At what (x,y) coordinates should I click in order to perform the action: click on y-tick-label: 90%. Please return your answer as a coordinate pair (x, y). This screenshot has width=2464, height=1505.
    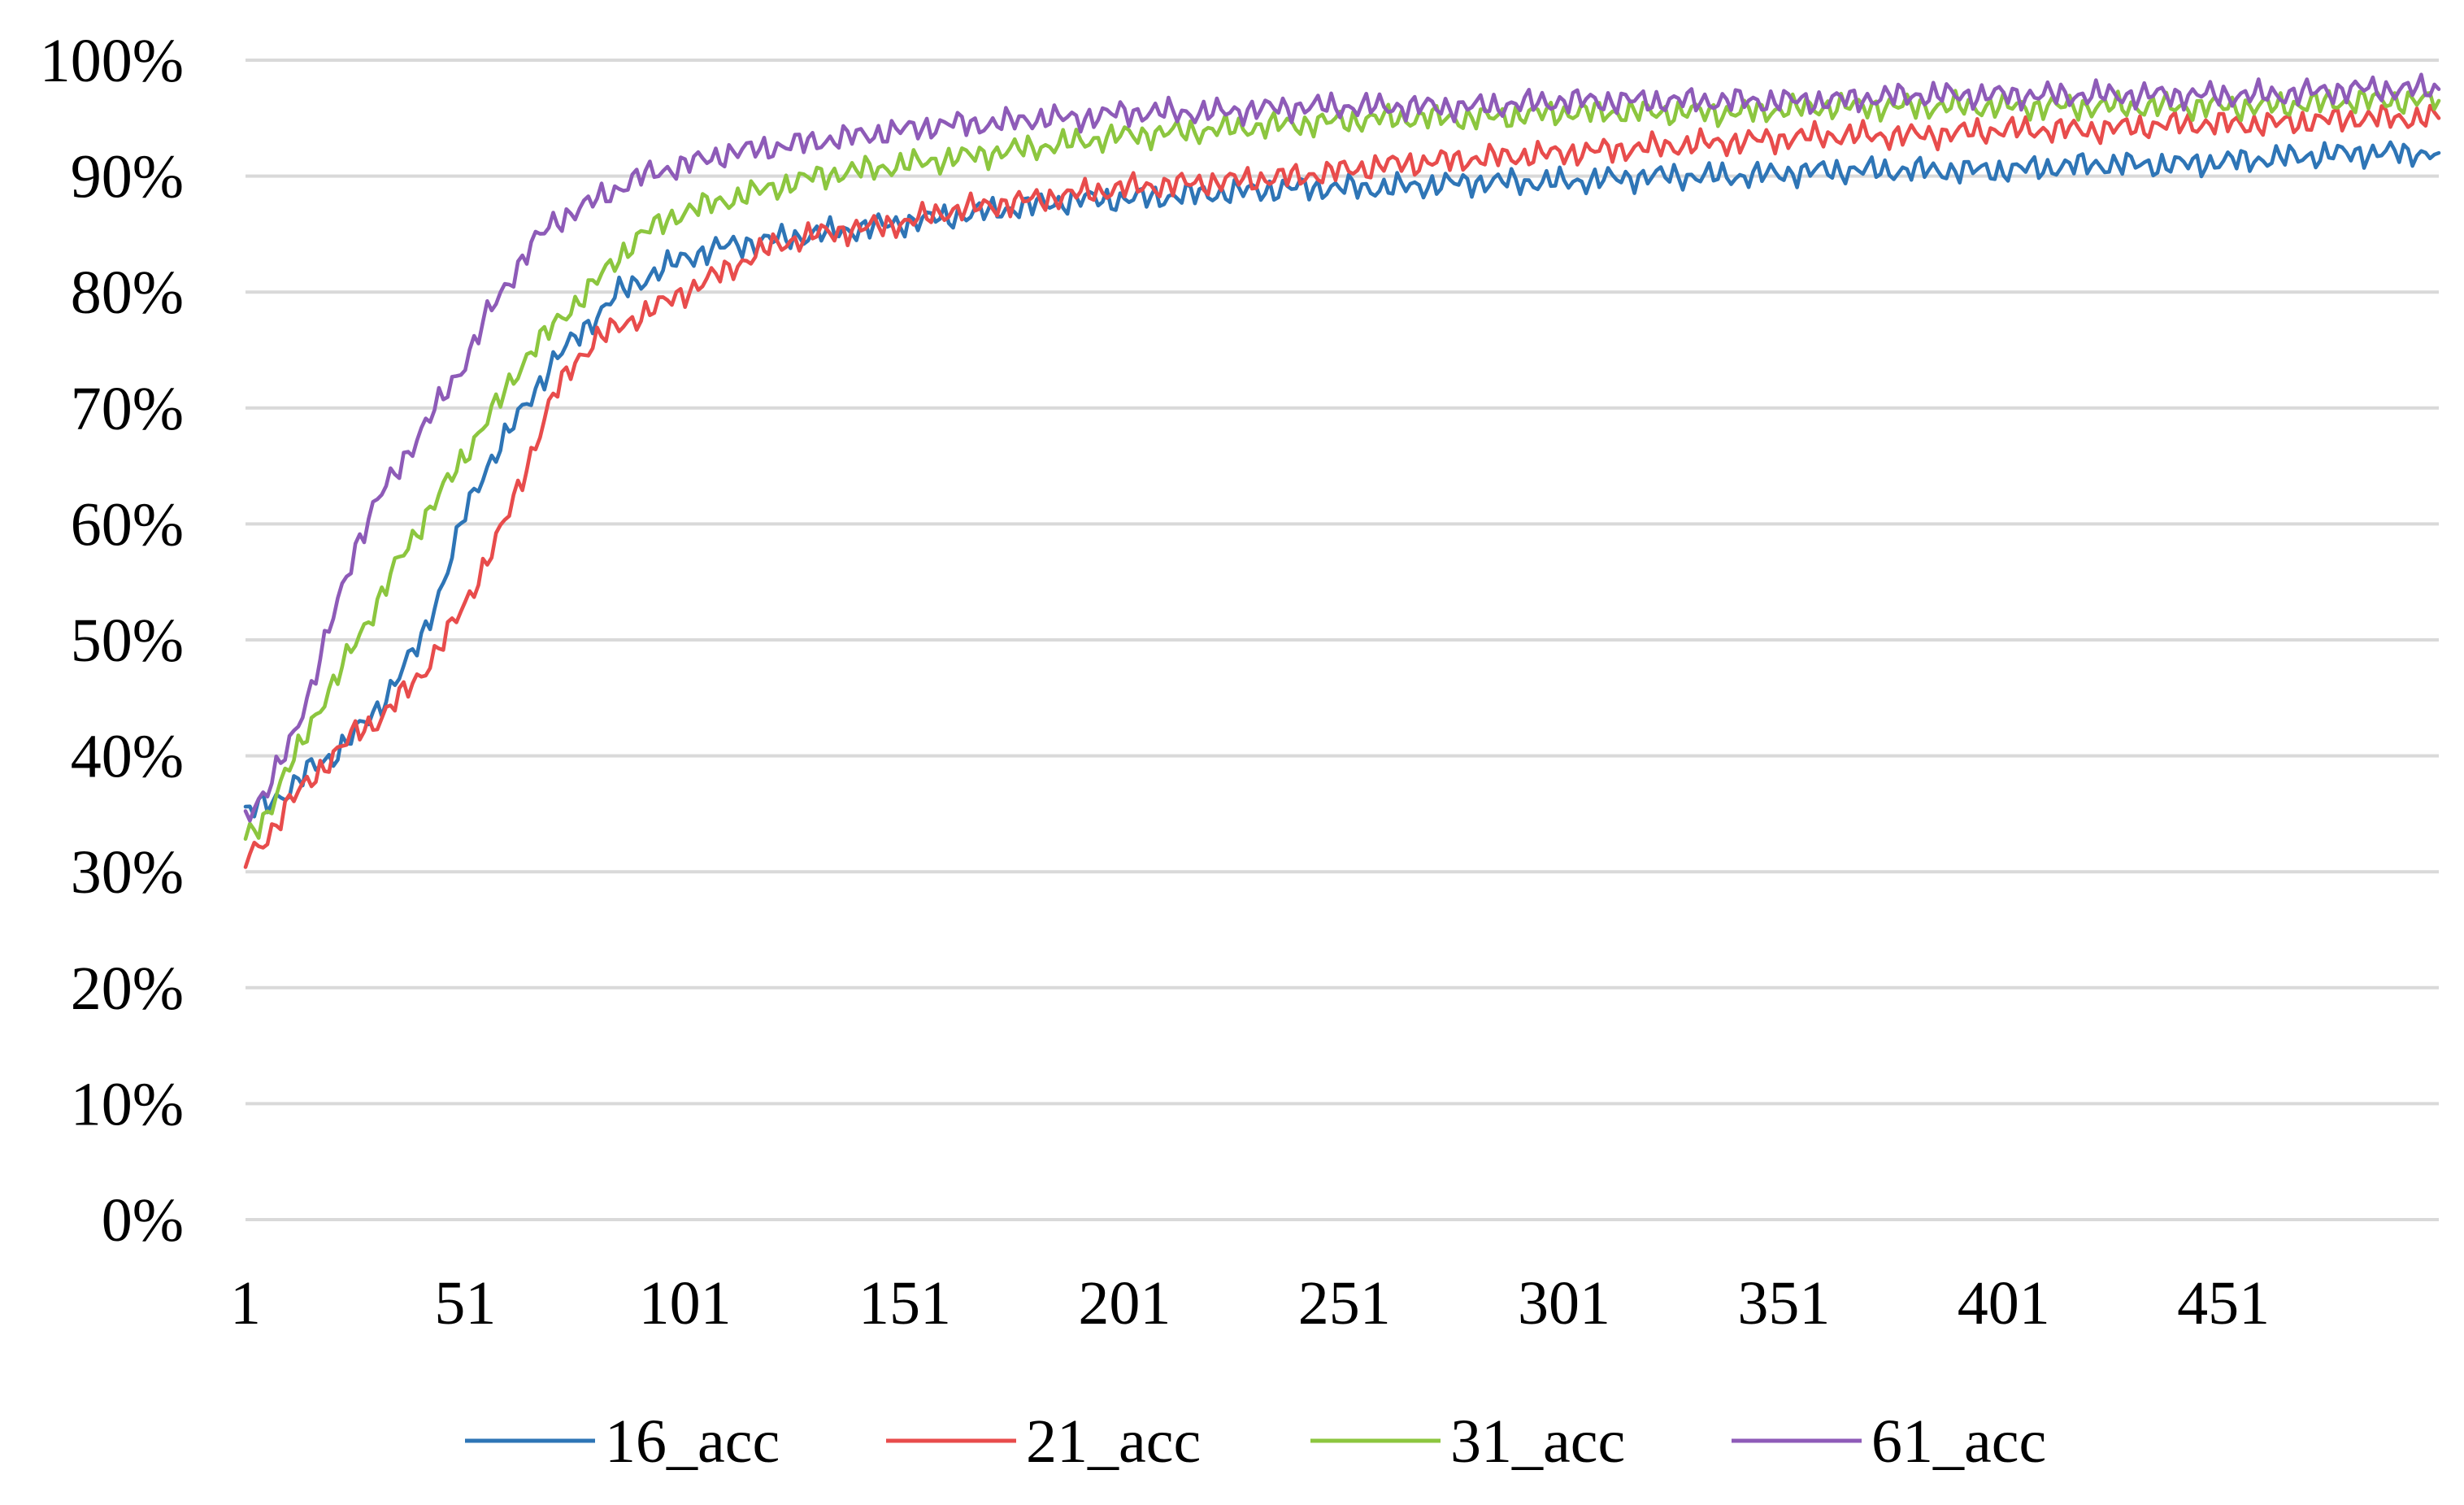
    Looking at the image, I should click on (128, 177).